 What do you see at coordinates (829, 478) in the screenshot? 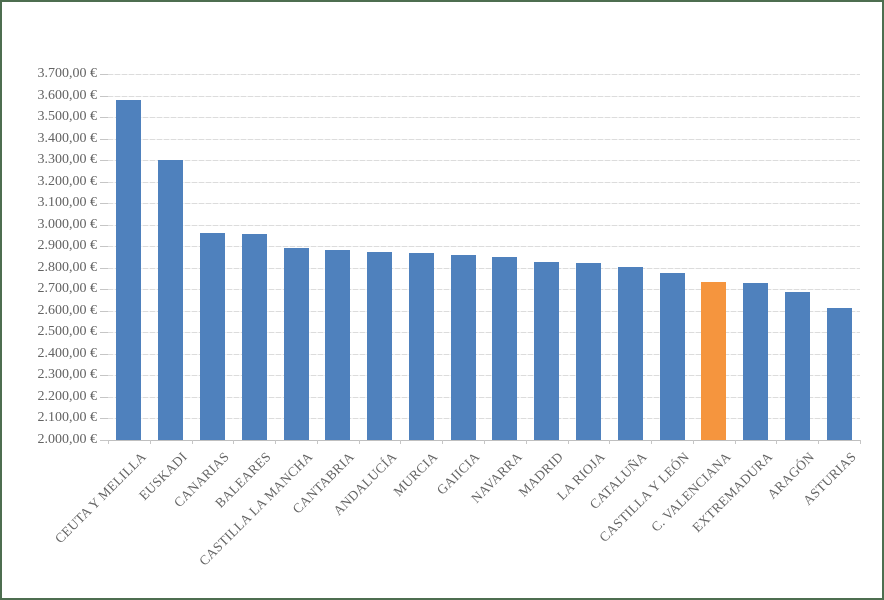
I see `x-category-label-text: ASTURIAS` at bounding box center [829, 478].